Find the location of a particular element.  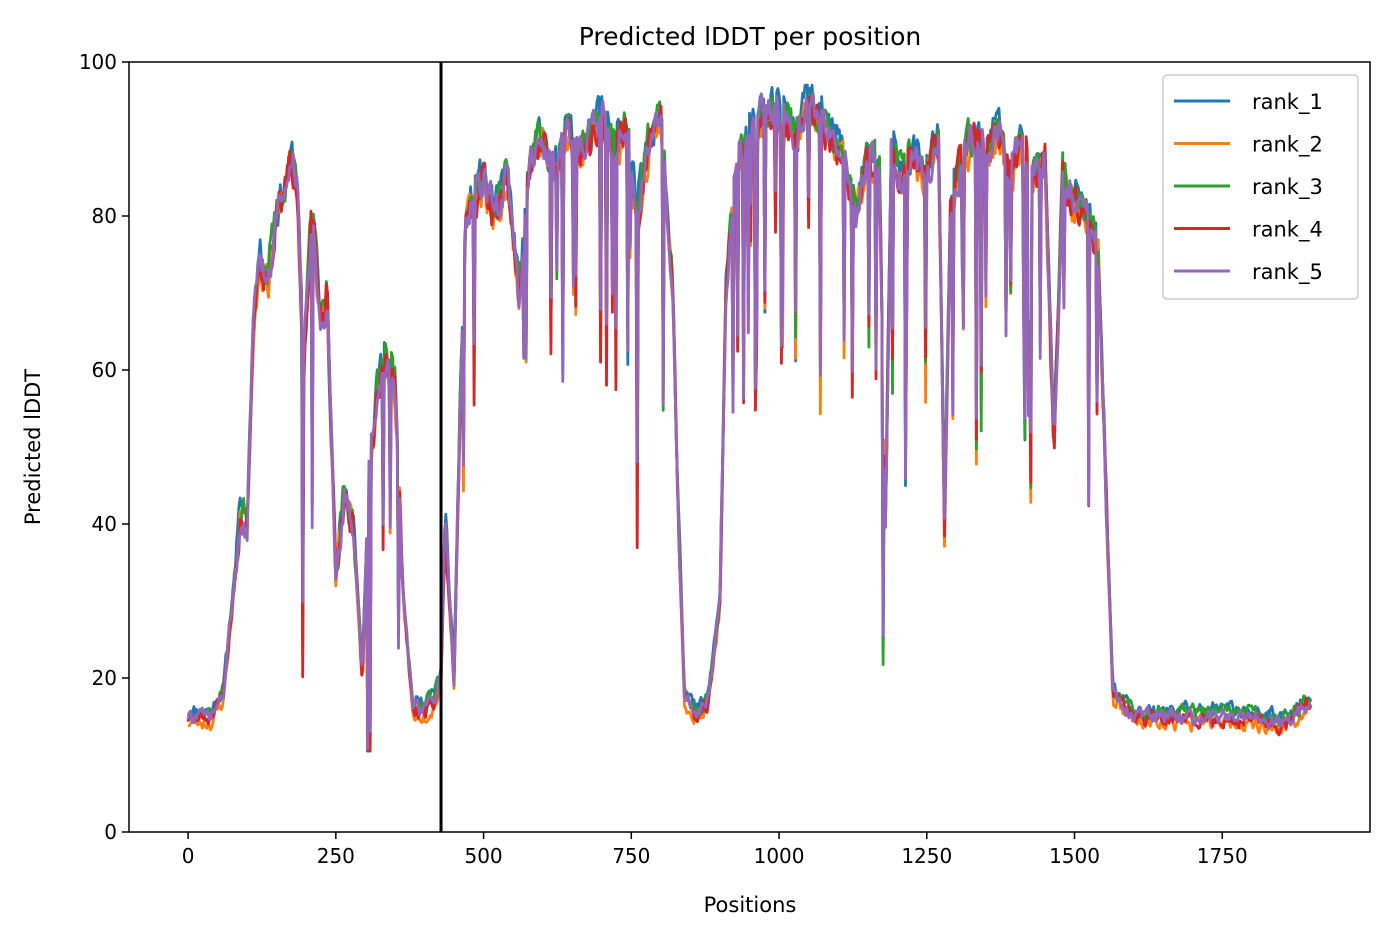

legend-label-rank_4: rank_4 is located at coordinates (1287, 230).